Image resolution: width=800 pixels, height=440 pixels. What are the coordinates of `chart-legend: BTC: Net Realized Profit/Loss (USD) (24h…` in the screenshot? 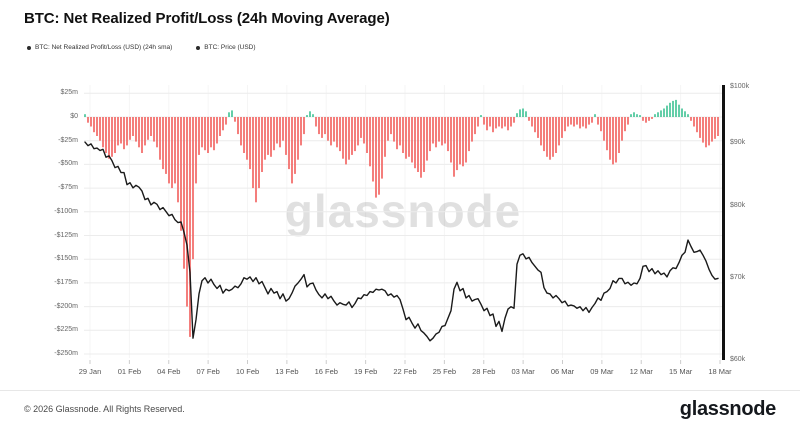 It's located at (141, 47).